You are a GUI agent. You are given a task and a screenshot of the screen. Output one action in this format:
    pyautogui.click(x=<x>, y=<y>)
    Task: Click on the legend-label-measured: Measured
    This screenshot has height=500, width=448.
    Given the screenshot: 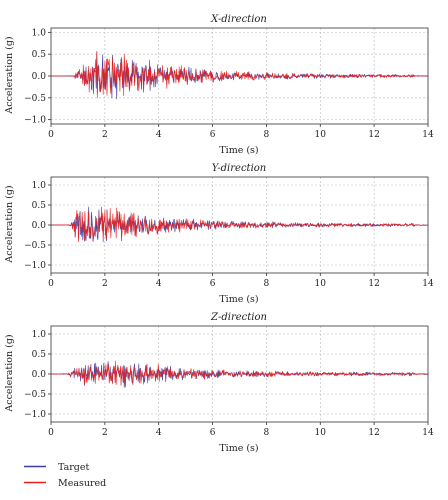 What is the action you would take?
    pyautogui.click(x=82, y=483)
    